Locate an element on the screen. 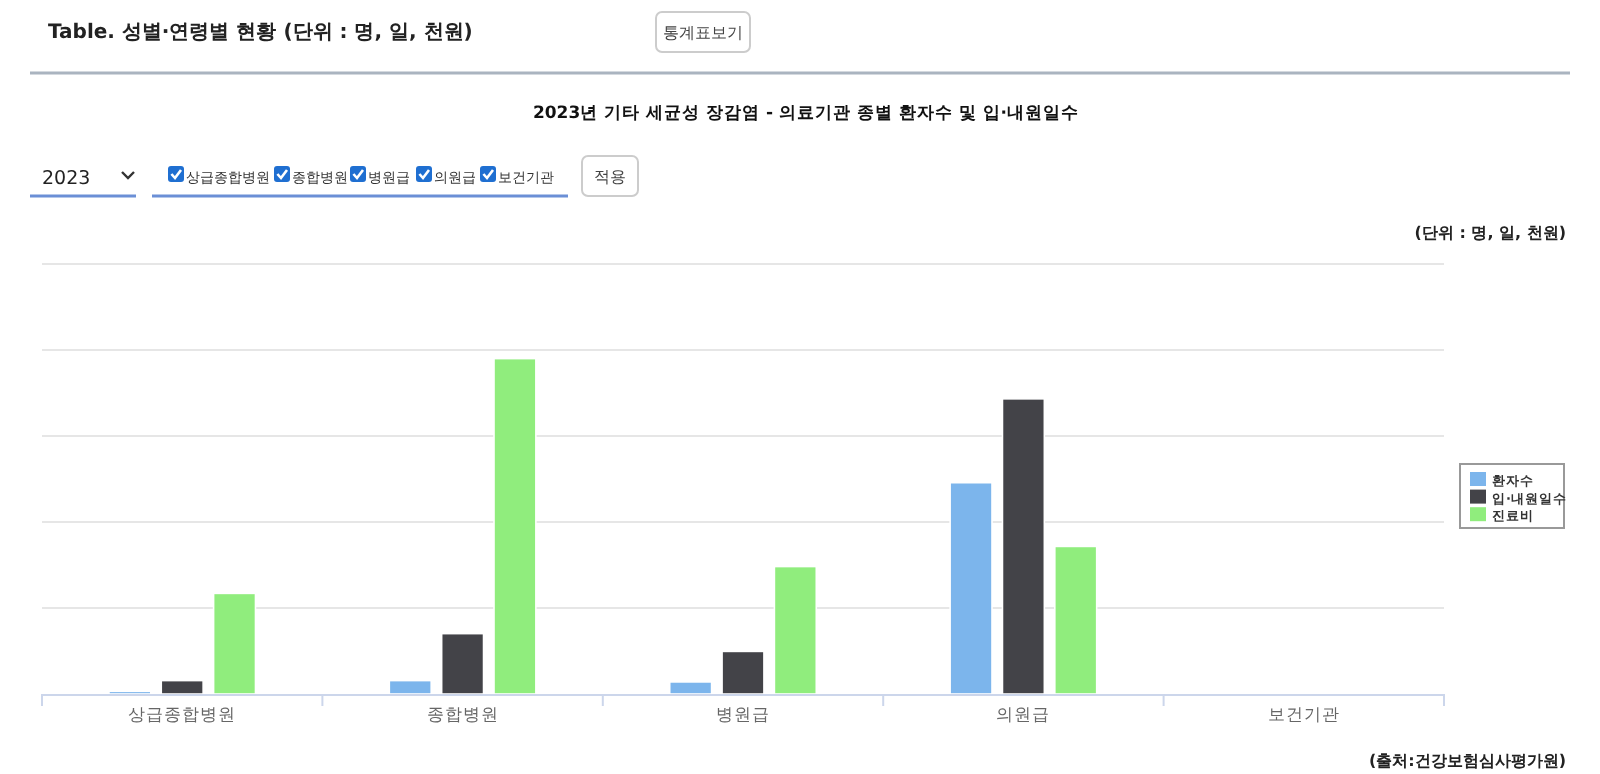  x-tick-label: 보건기관 is located at coordinates (1303, 716).